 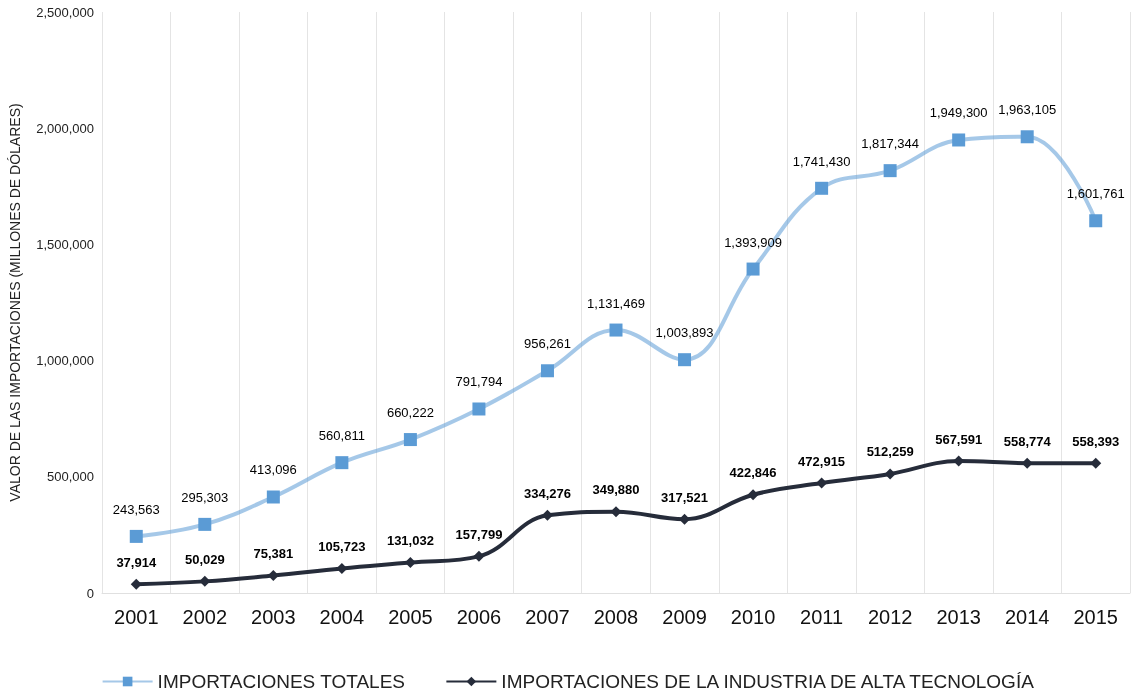 What do you see at coordinates (616, 490) in the screenshot?
I see `data-label: 349,880` at bounding box center [616, 490].